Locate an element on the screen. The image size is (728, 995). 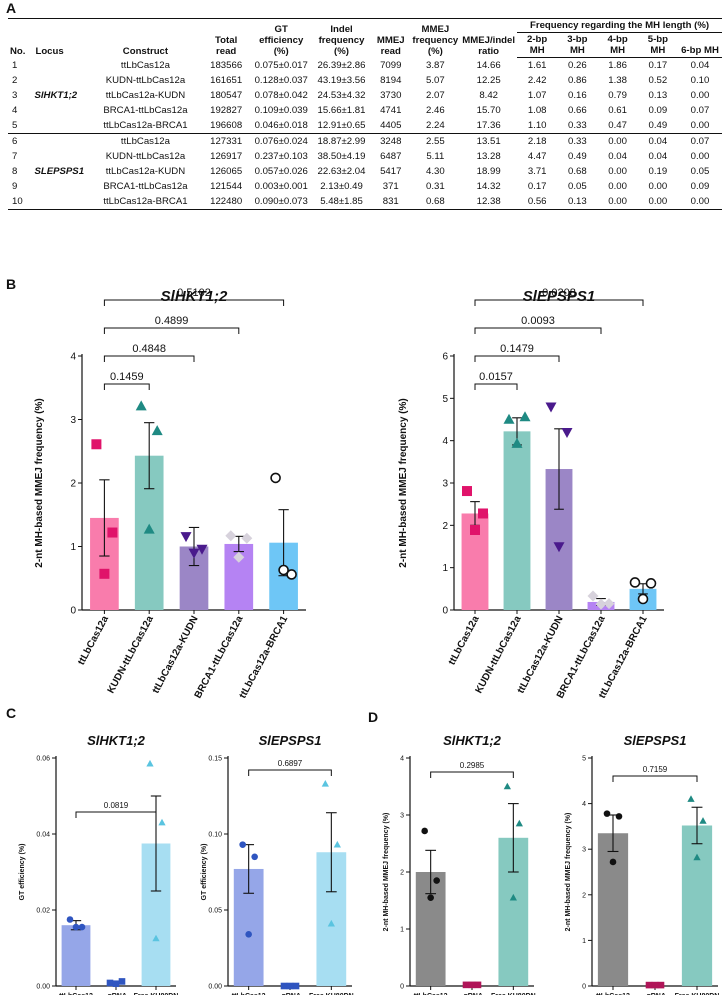
x-tick-label: Free KU80DN is located at coordinates (331, 994).